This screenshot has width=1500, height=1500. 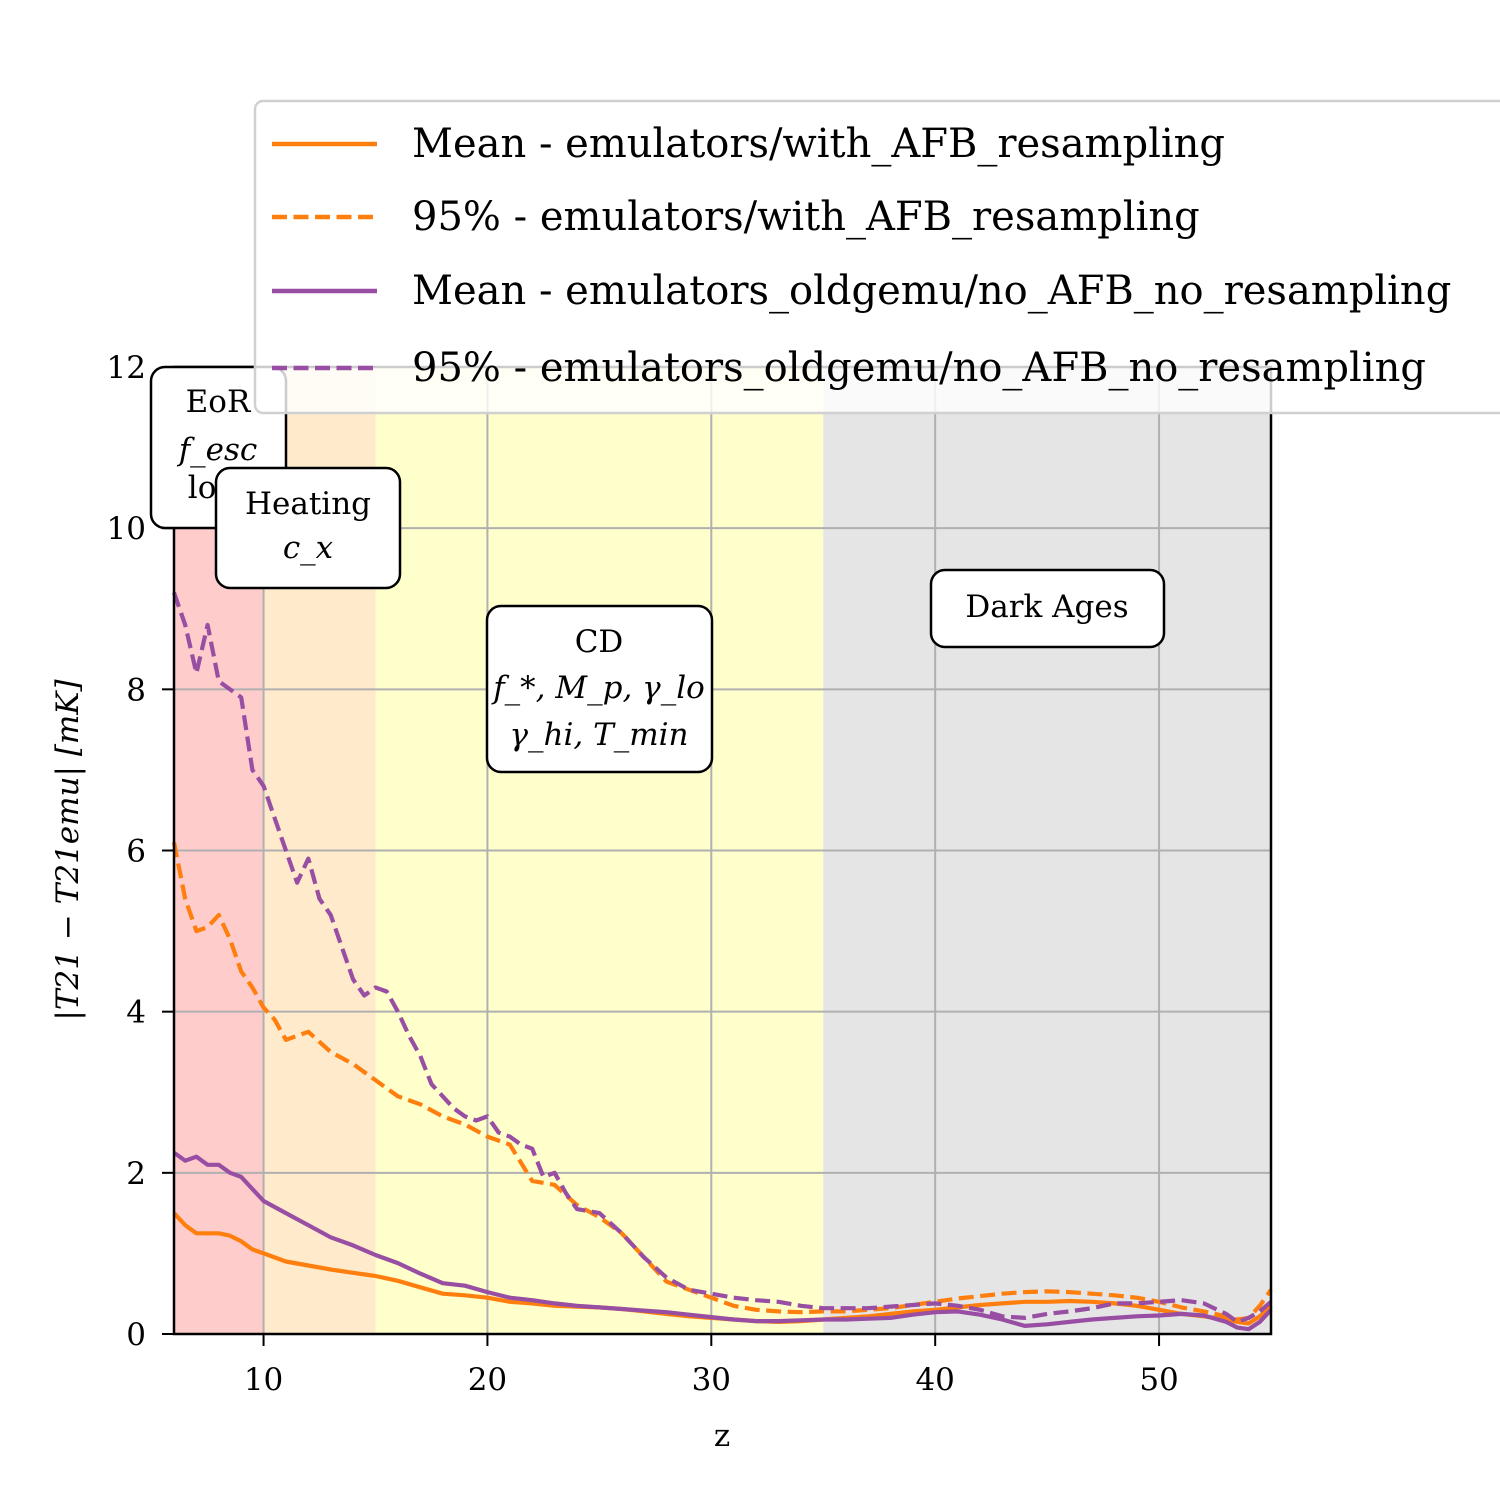 I want to click on annotation-dark-ages: Dark Ages, so click(x=1047, y=608).